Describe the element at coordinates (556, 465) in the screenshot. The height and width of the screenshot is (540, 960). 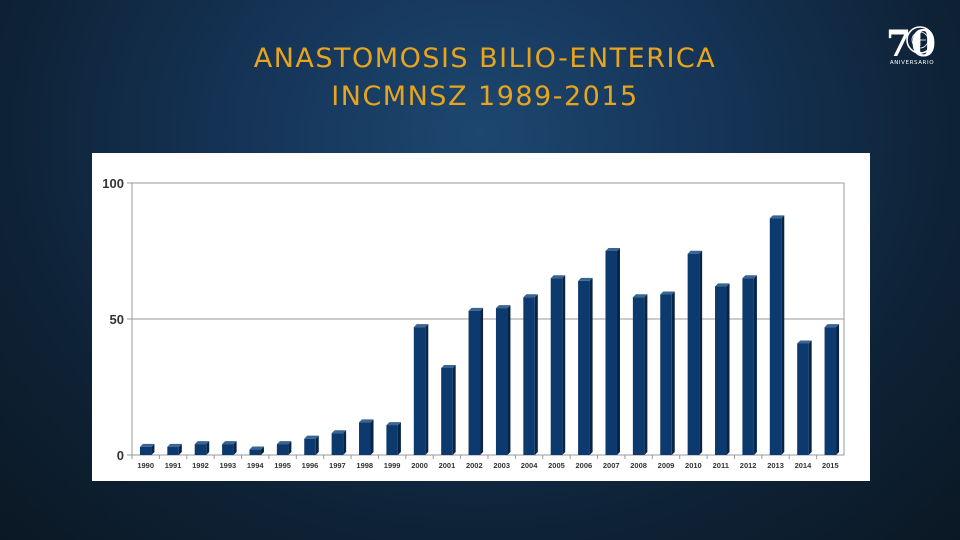
I see `x-tick-label: 2005` at that location.